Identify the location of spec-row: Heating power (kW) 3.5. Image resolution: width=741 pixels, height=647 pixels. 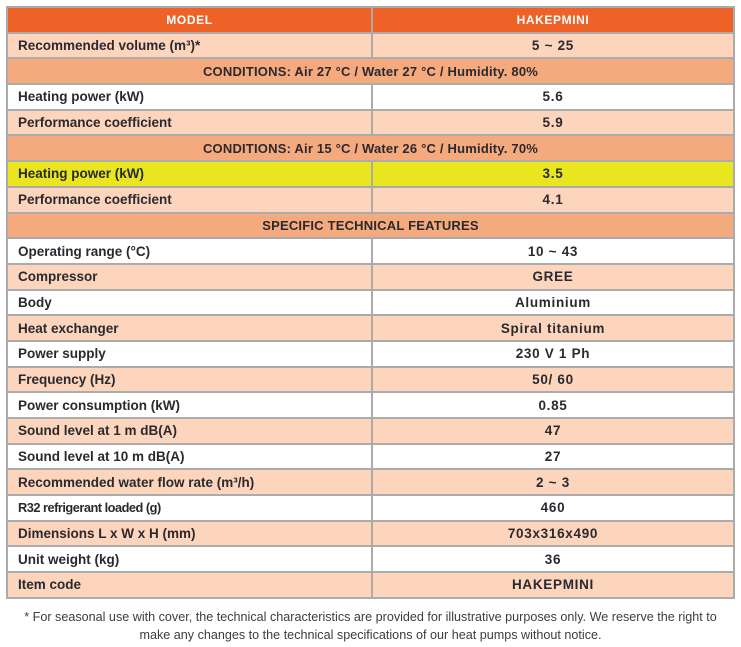
(371, 174).